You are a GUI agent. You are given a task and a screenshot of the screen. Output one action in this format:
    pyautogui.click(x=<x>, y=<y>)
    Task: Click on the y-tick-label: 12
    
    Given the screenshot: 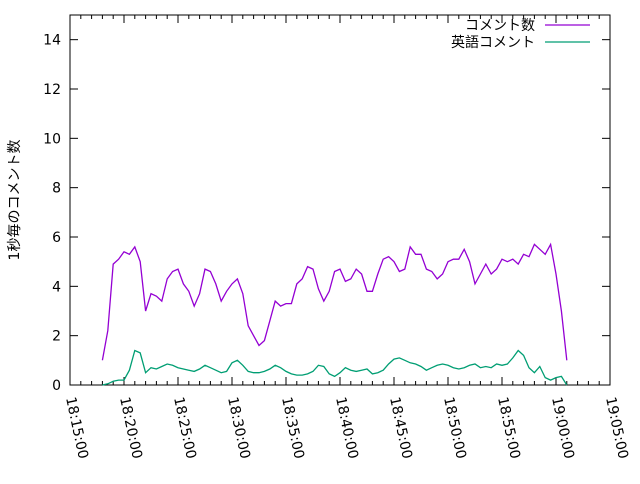 What is the action you would take?
    pyautogui.click(x=52, y=90)
    